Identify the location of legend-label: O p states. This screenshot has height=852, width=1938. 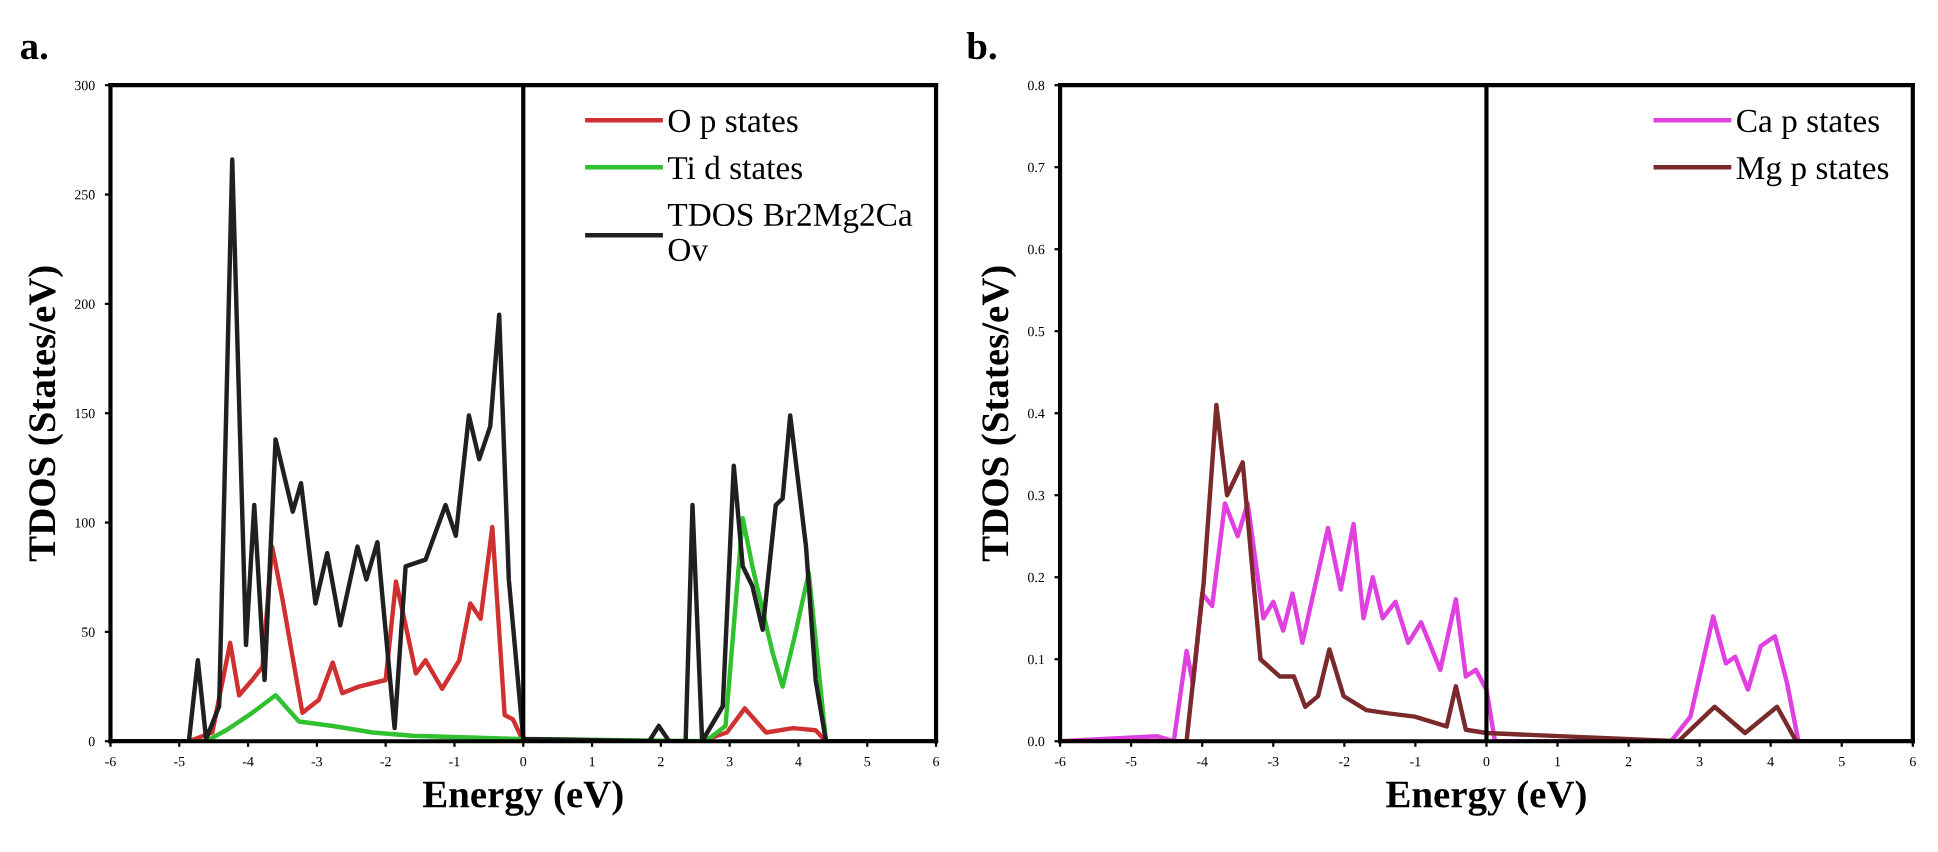
(733, 124).